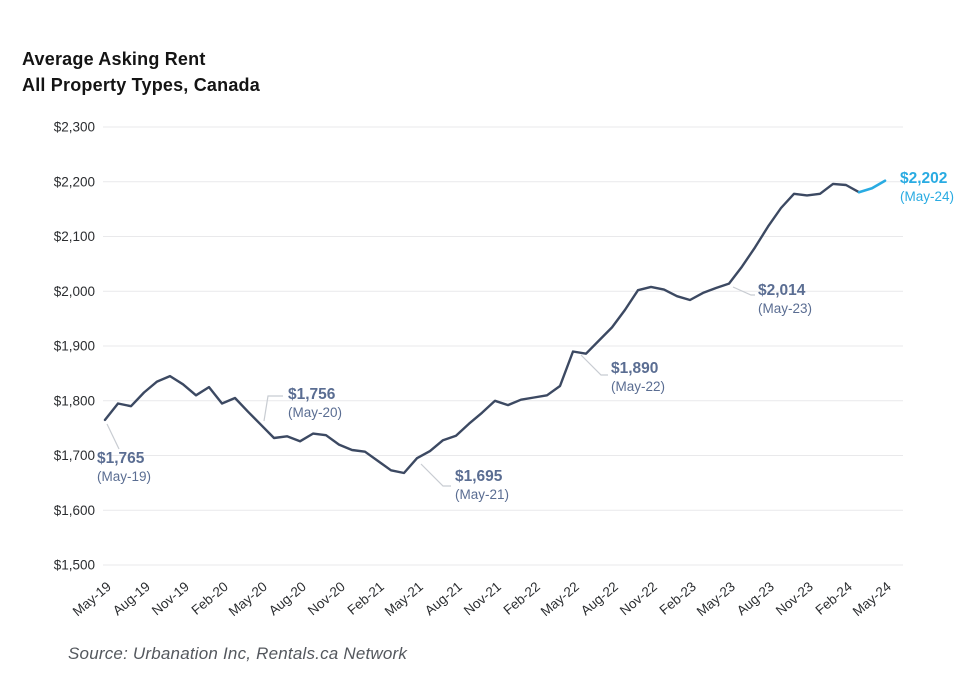  Describe the element at coordinates (74, 455) in the screenshot. I see `y-axis-tick-label: $1,700` at that location.